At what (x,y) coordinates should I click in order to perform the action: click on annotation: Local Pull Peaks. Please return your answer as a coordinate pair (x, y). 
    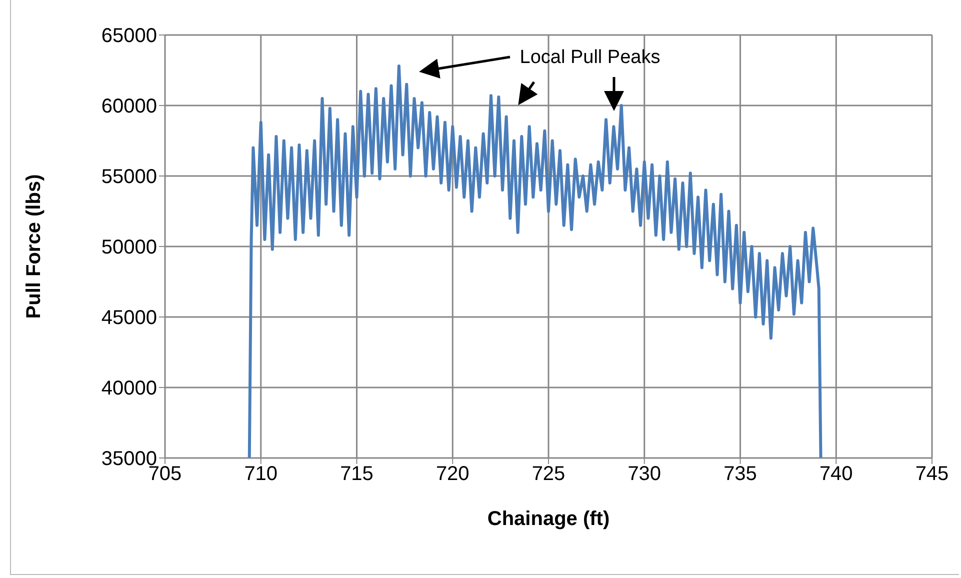
    Looking at the image, I should click on (590, 57).